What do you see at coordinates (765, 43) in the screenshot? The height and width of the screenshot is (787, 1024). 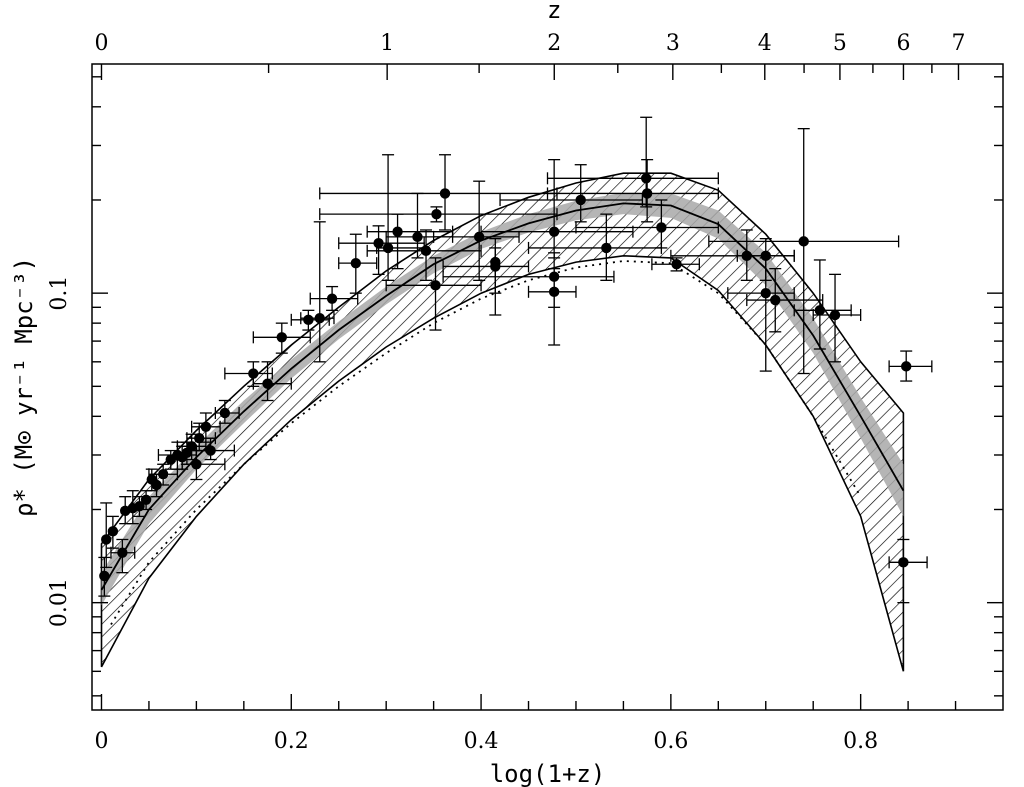 I see `top-tick-label: 4` at bounding box center [765, 43].